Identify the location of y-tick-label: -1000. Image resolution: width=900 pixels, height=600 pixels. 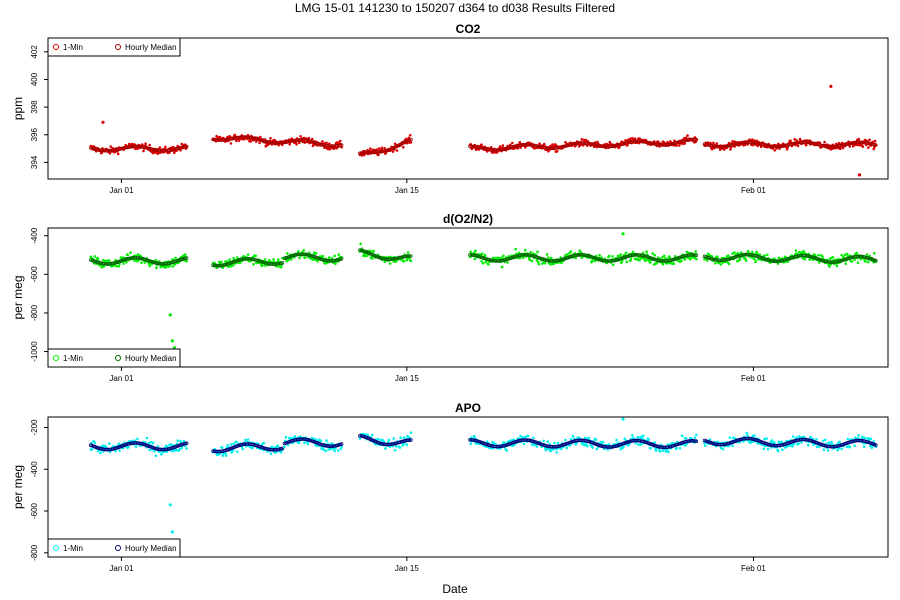
(34, 351).